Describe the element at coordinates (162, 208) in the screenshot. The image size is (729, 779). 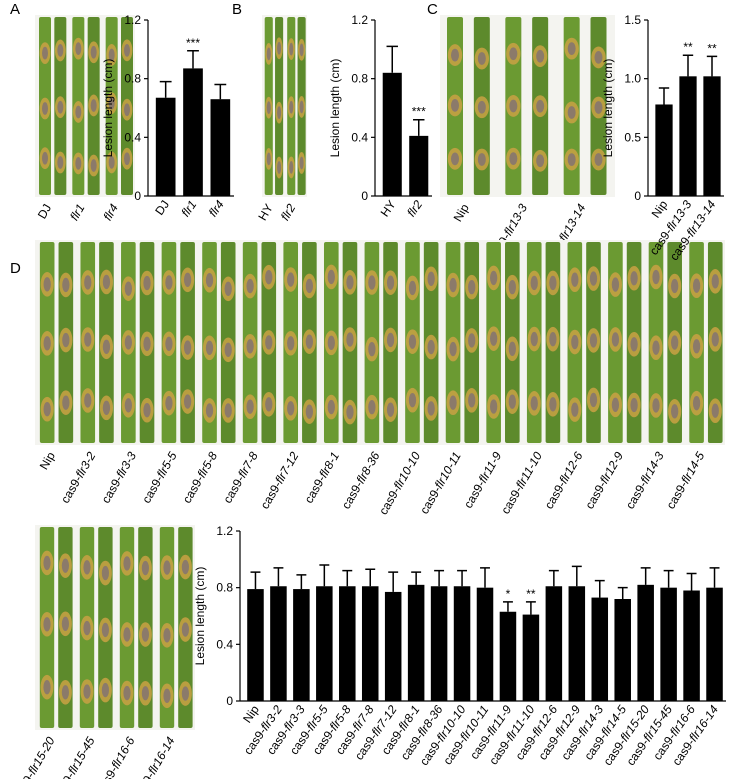
I see `x-tick-label: DJ` at that location.